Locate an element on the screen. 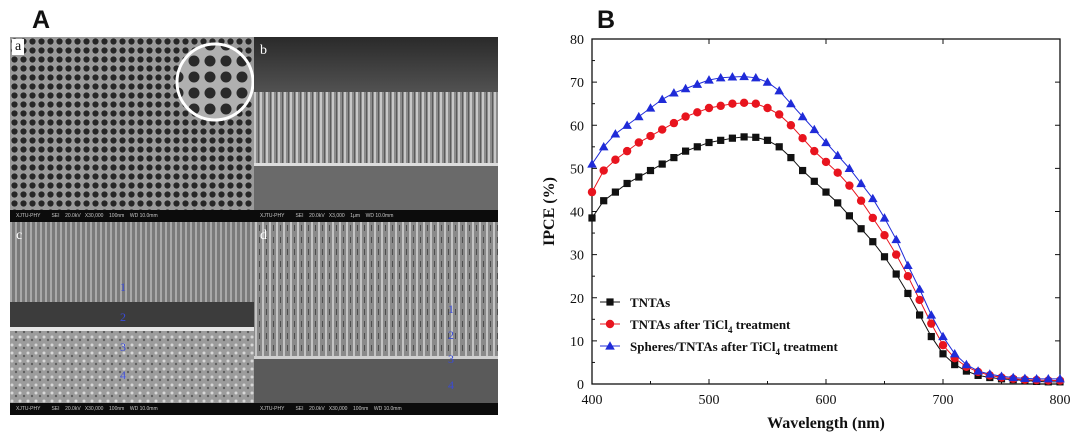 This screenshot has height=437, width=1075. layer-label-d-2: 2 is located at coordinates (451, 335).